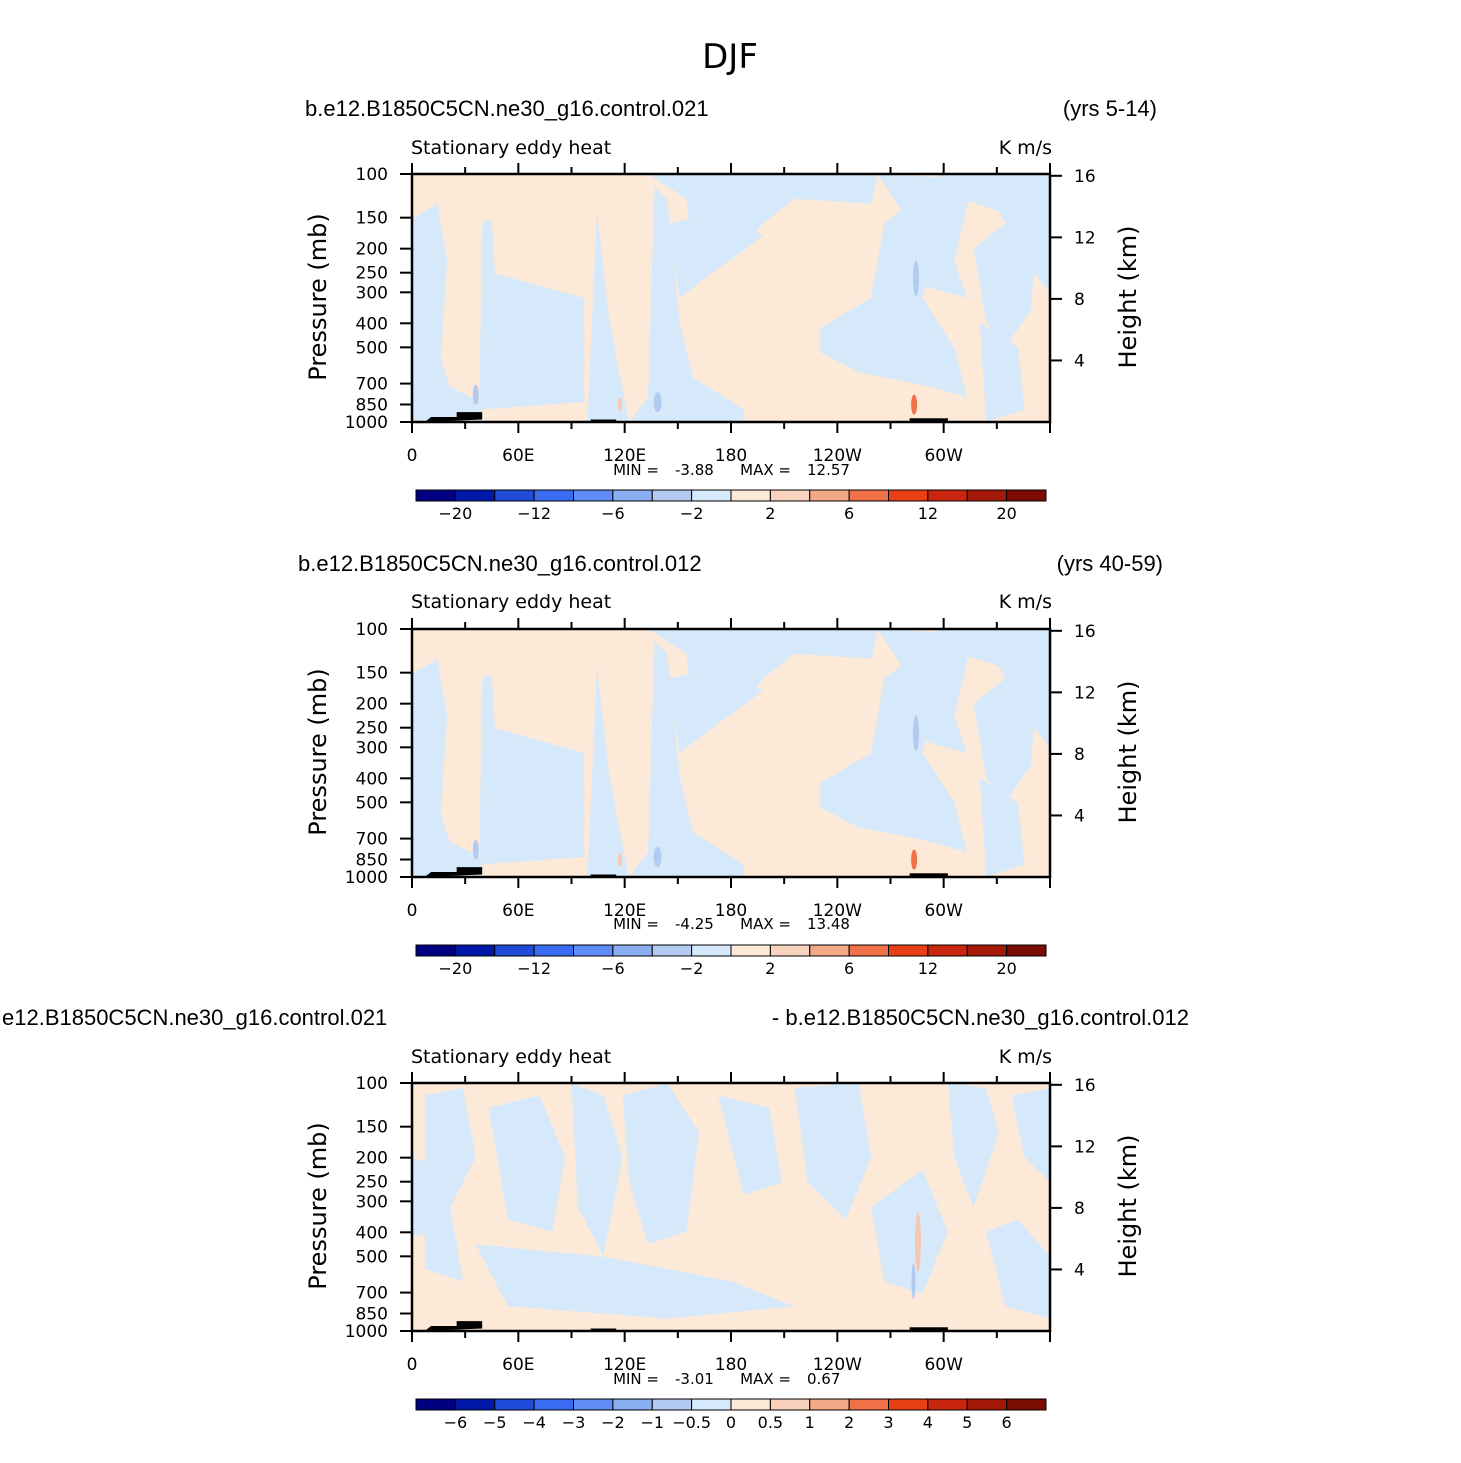  I want to click on panel-3-ylabel-right: Height (km), so click(1128, 1206).